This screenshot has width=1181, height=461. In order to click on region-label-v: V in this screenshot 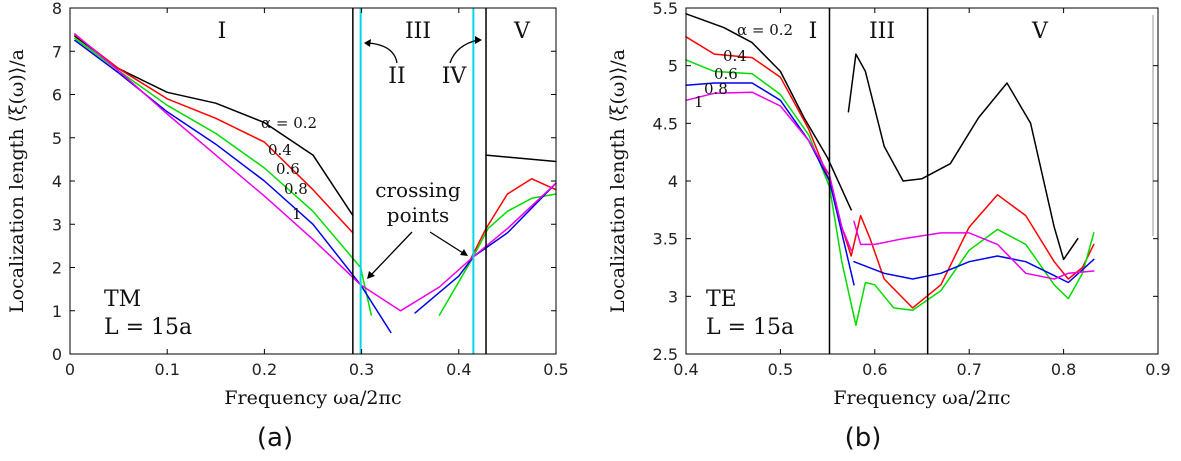, I will do `click(522, 31)`.